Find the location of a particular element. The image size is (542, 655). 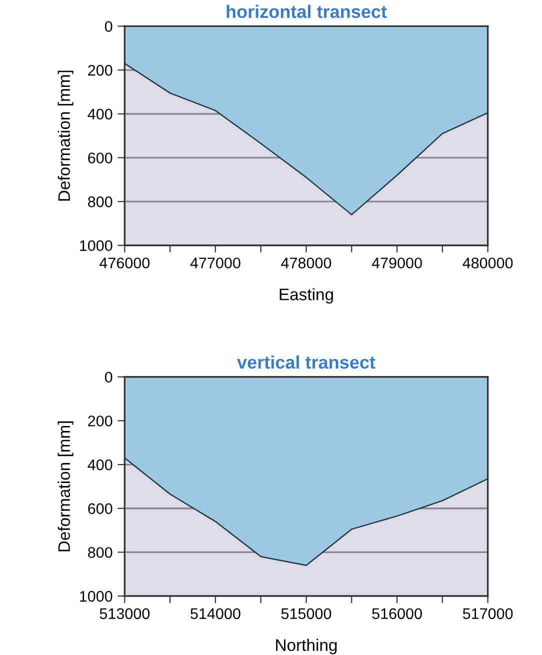

x-axis-title: Easting is located at coordinates (306, 296).